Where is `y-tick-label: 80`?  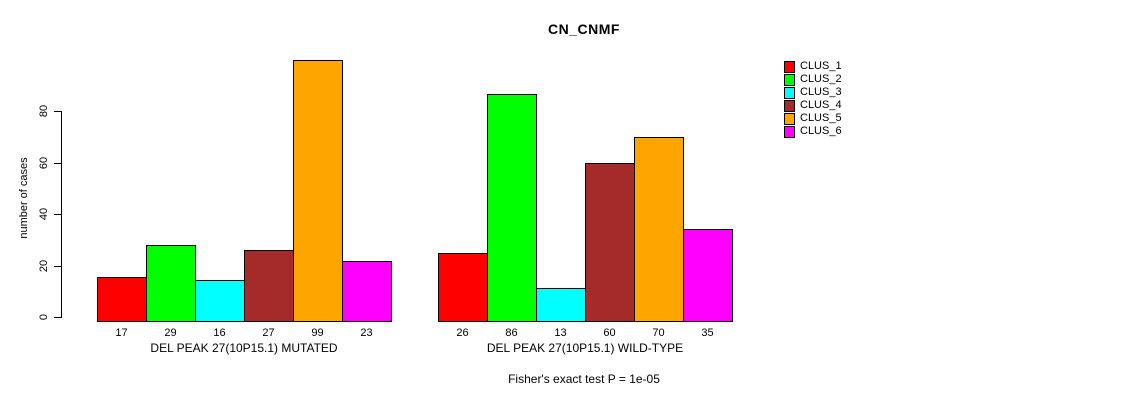
y-tick-label: 80 is located at coordinates (44, 111).